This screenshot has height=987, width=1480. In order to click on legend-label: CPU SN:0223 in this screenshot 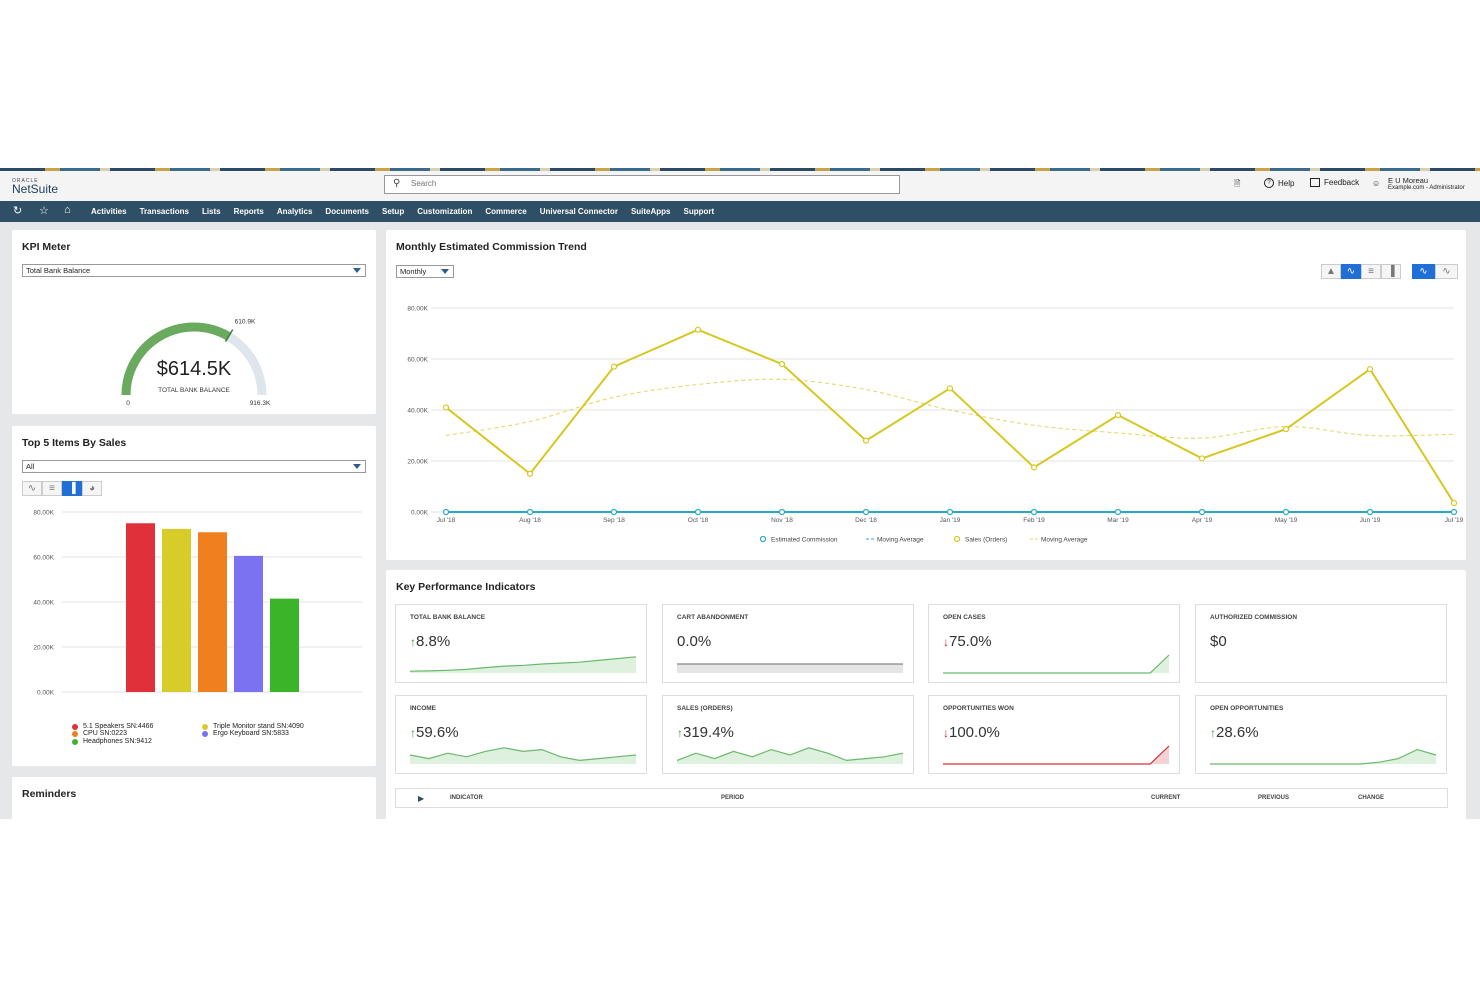, I will do `click(105, 733)`.